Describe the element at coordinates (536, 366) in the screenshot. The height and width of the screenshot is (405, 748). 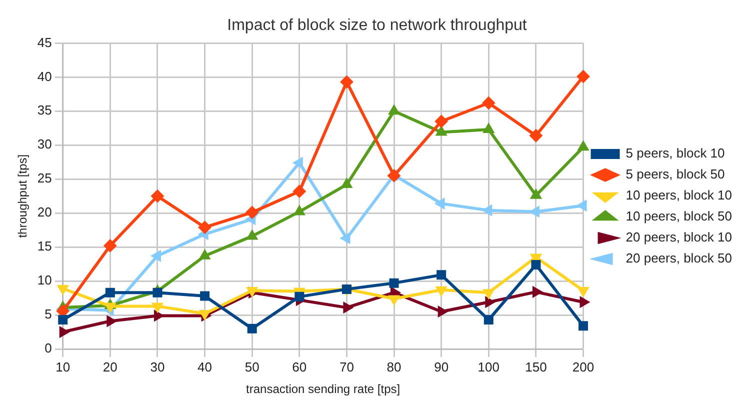
I see `x-tick-label: 150` at that location.